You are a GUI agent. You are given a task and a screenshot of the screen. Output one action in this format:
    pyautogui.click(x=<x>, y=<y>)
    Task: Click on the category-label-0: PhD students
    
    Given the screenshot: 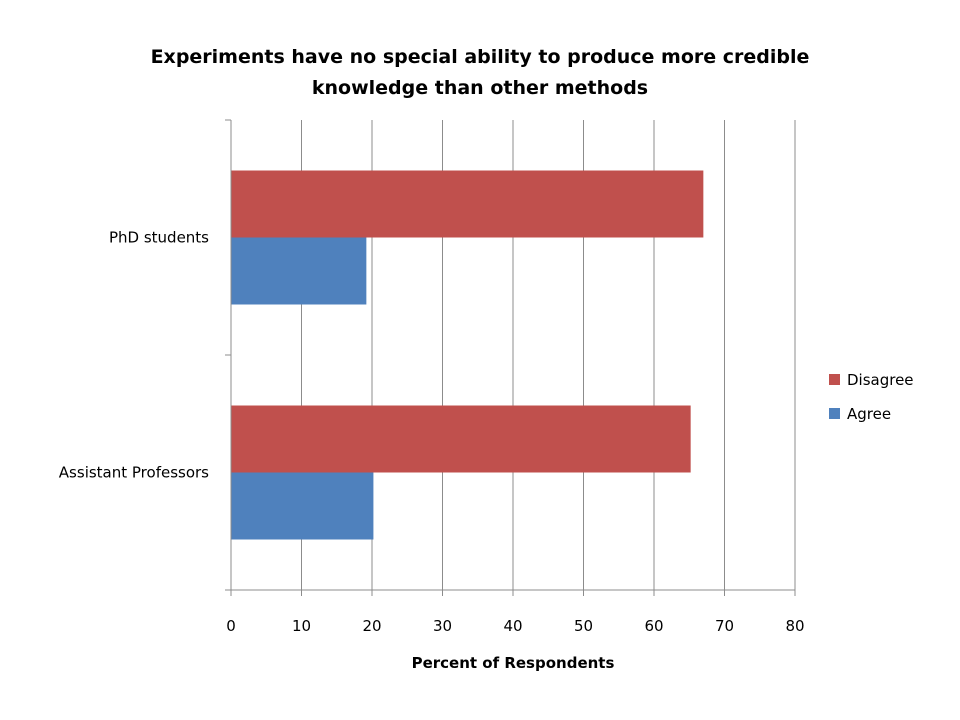 What is the action you would take?
    pyautogui.click(x=159, y=238)
    